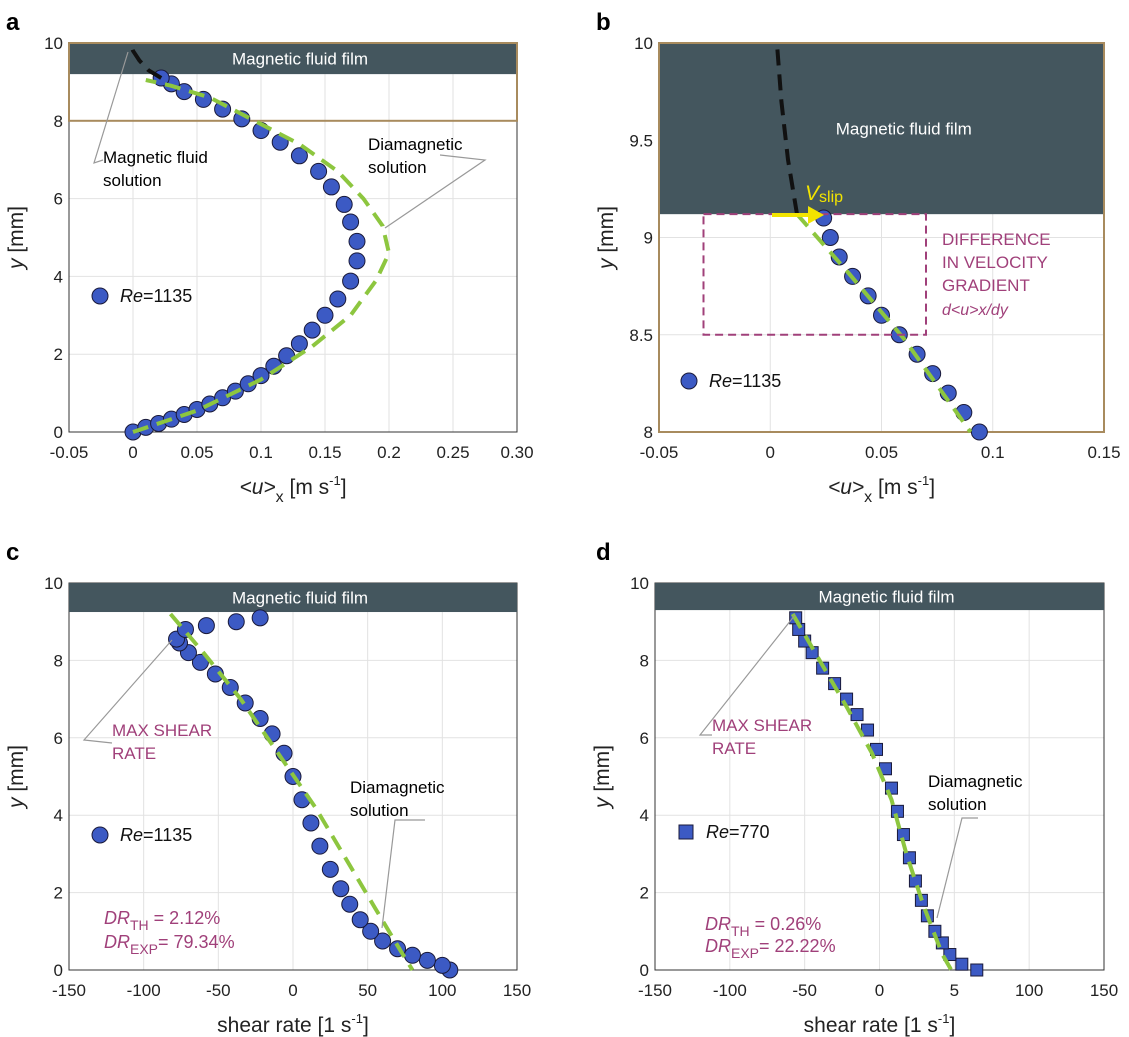  Describe the element at coordinates (996, 262) in the screenshot. I see `difference-annotation: DIFFERENCE IN VELOCITY GRADIENT` at that location.